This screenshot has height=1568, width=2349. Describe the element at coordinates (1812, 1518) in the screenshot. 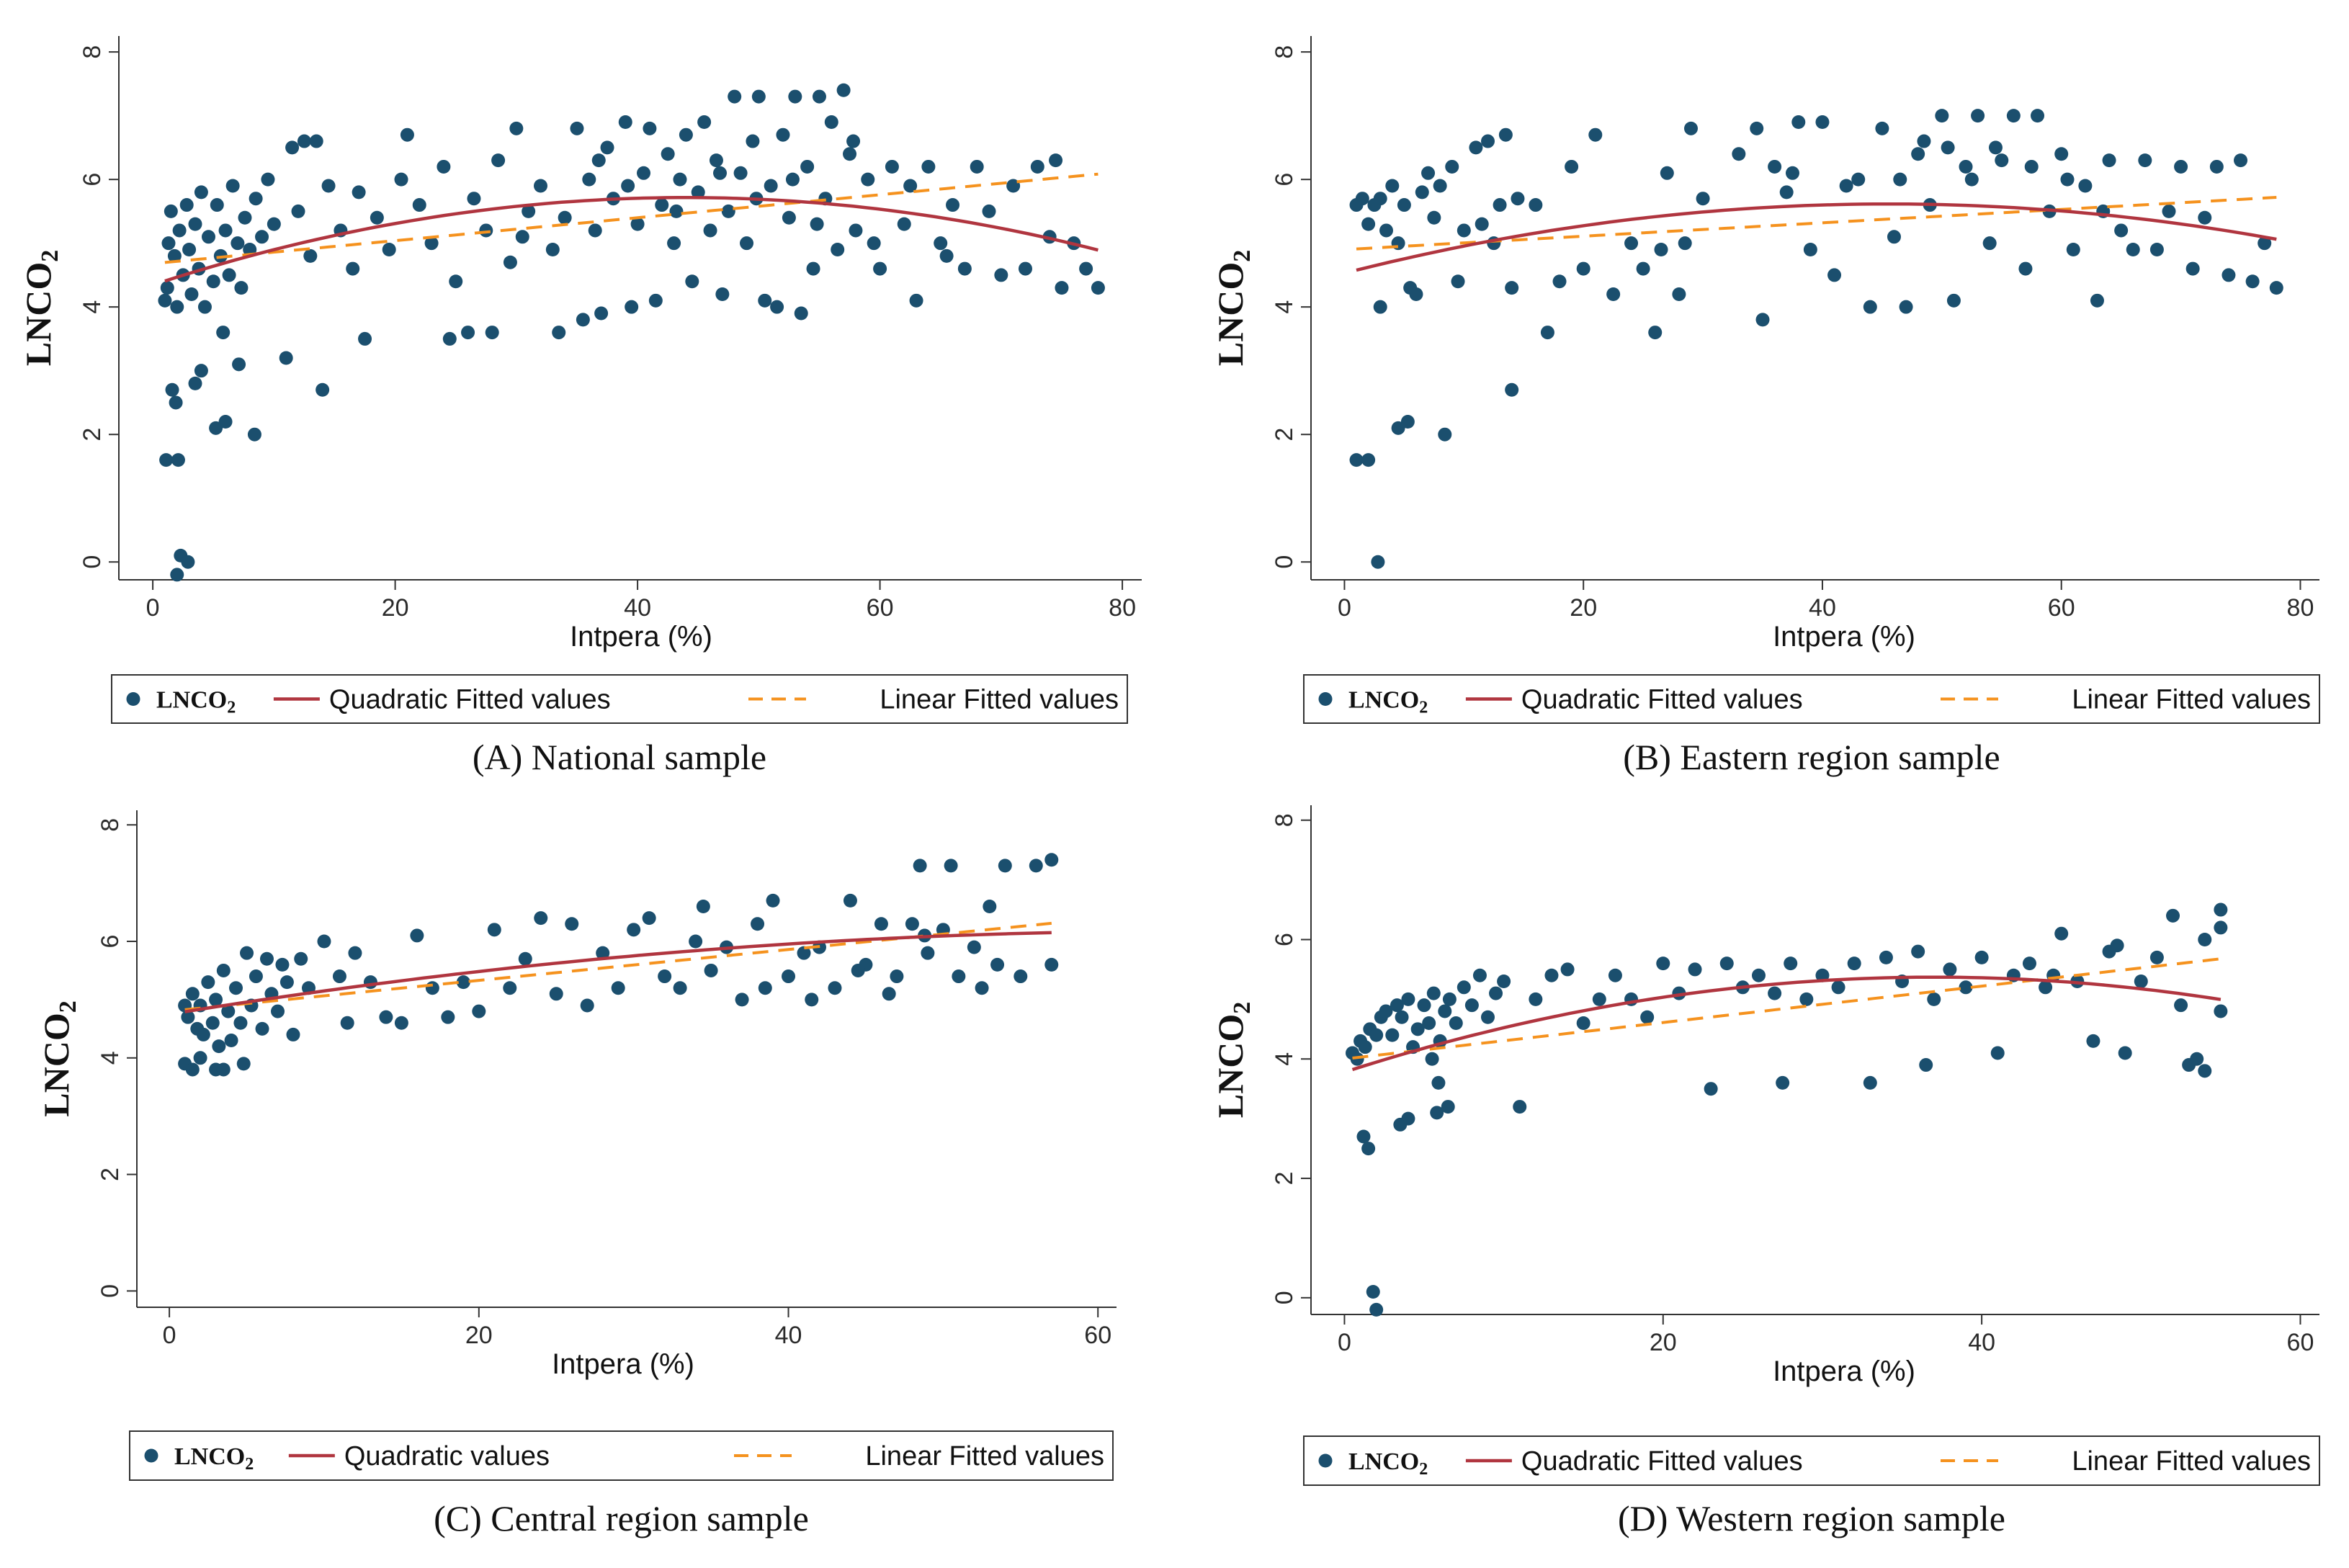

I see `panel-caption: (D) Western region sample` at that location.